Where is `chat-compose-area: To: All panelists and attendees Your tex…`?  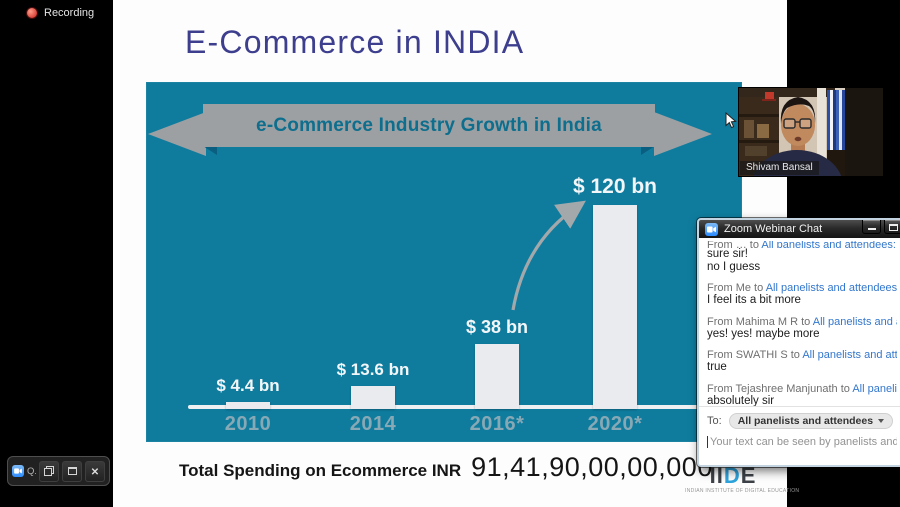 chat-compose-area: To: All panelists and attendees Your tex… is located at coordinates (799, 435).